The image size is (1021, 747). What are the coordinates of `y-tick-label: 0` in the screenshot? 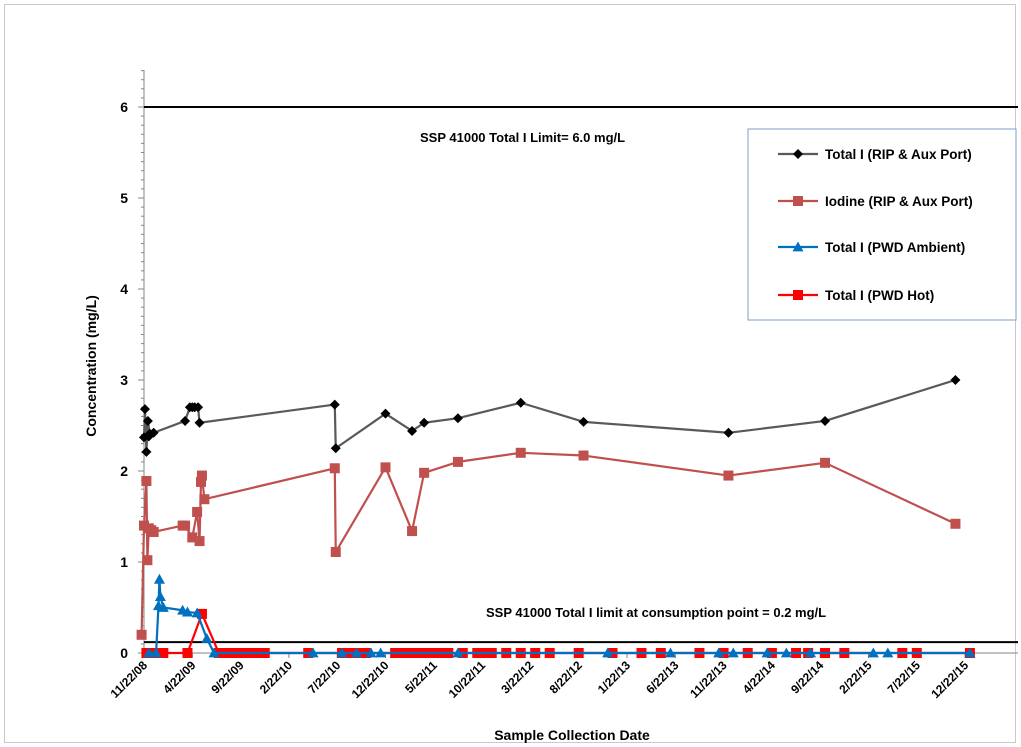 It's located at (124, 653).